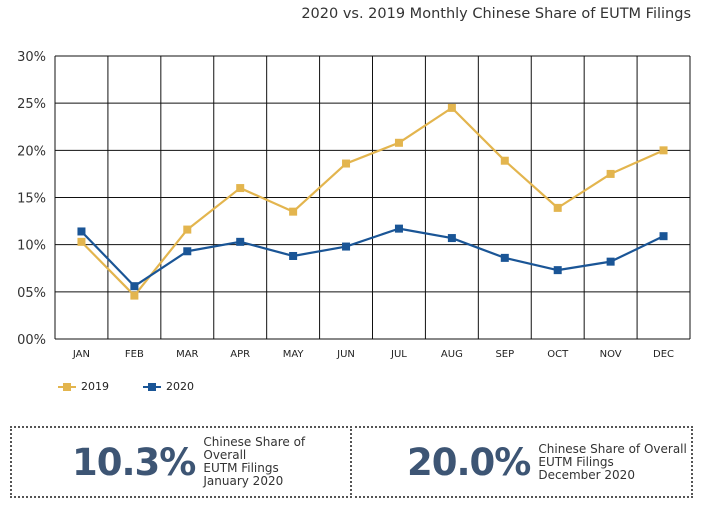  Describe the element at coordinates (398, 354) in the screenshot. I see `x-tick-label: JUL` at that location.